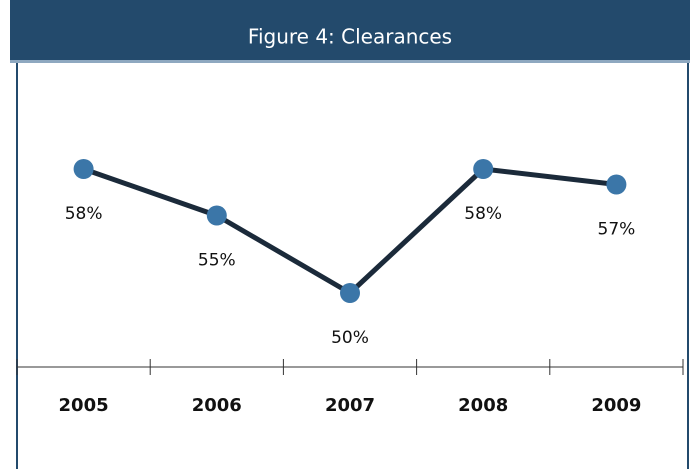 This screenshot has width=690, height=469. I want to click on x-tick-label: 2007, so click(350, 405).